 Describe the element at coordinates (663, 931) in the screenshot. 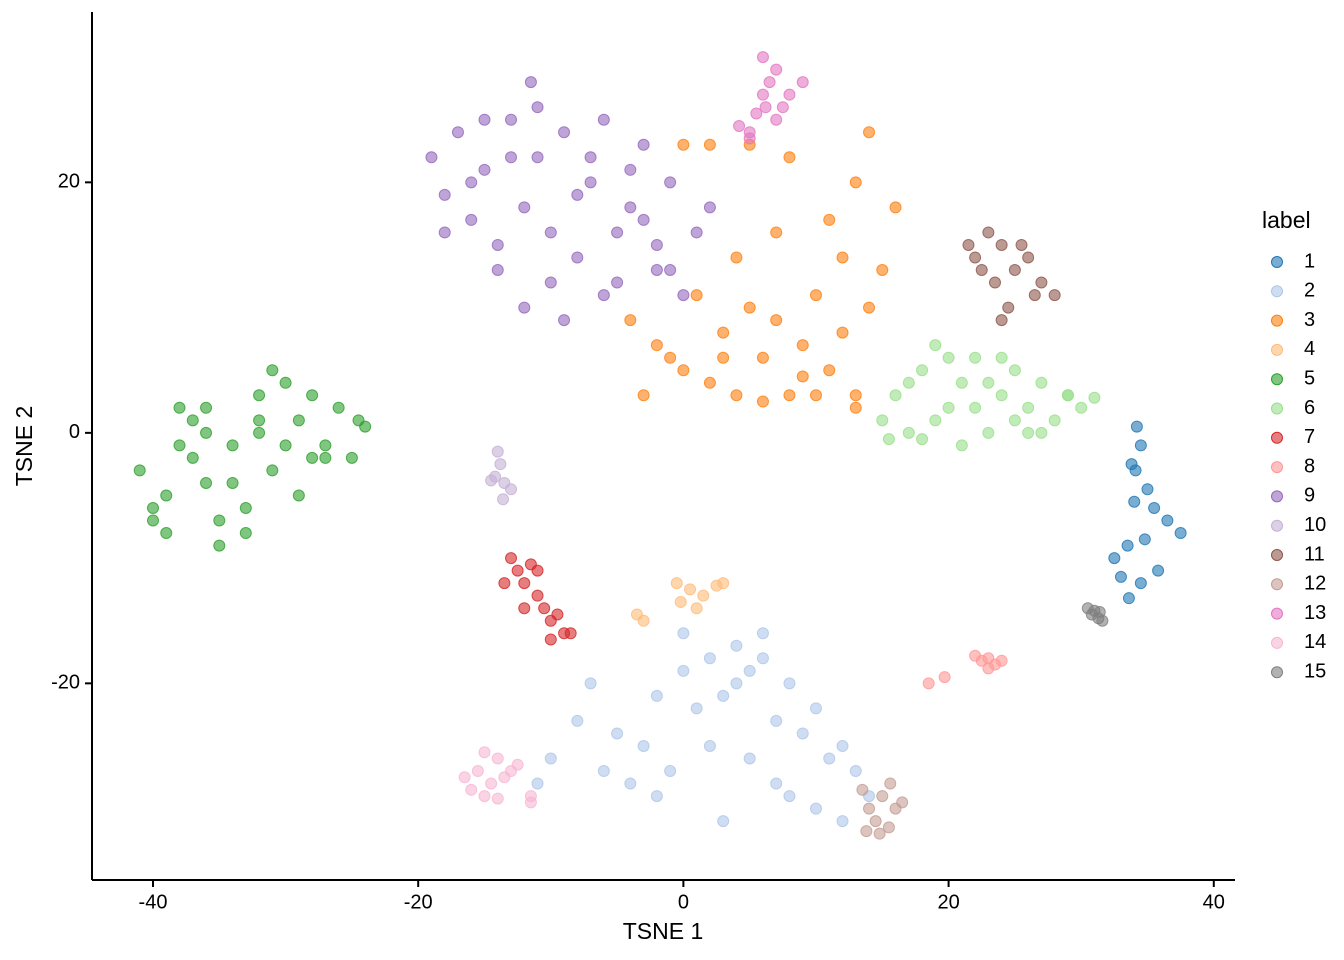

I see `x-axis-title: TSNE 1` at that location.